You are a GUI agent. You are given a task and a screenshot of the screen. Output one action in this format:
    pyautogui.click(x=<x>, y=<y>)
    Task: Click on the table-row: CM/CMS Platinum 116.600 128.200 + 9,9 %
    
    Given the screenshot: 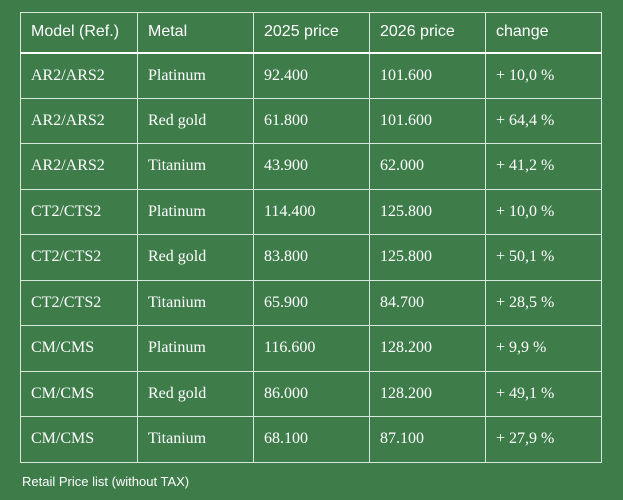 What is the action you would take?
    pyautogui.click(x=311, y=348)
    